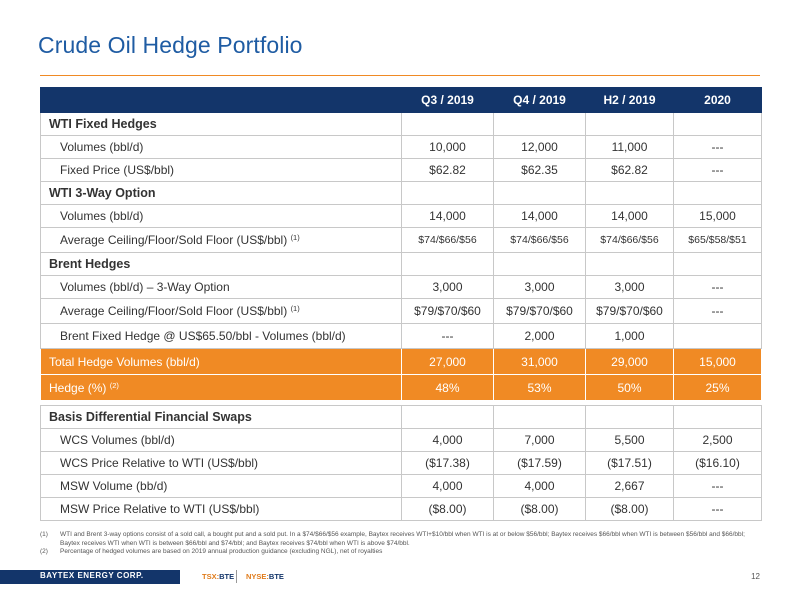 This screenshot has height=600, width=800. I want to click on section-row-wti-fixed: WTI Fixed Hedges, so click(401, 124).